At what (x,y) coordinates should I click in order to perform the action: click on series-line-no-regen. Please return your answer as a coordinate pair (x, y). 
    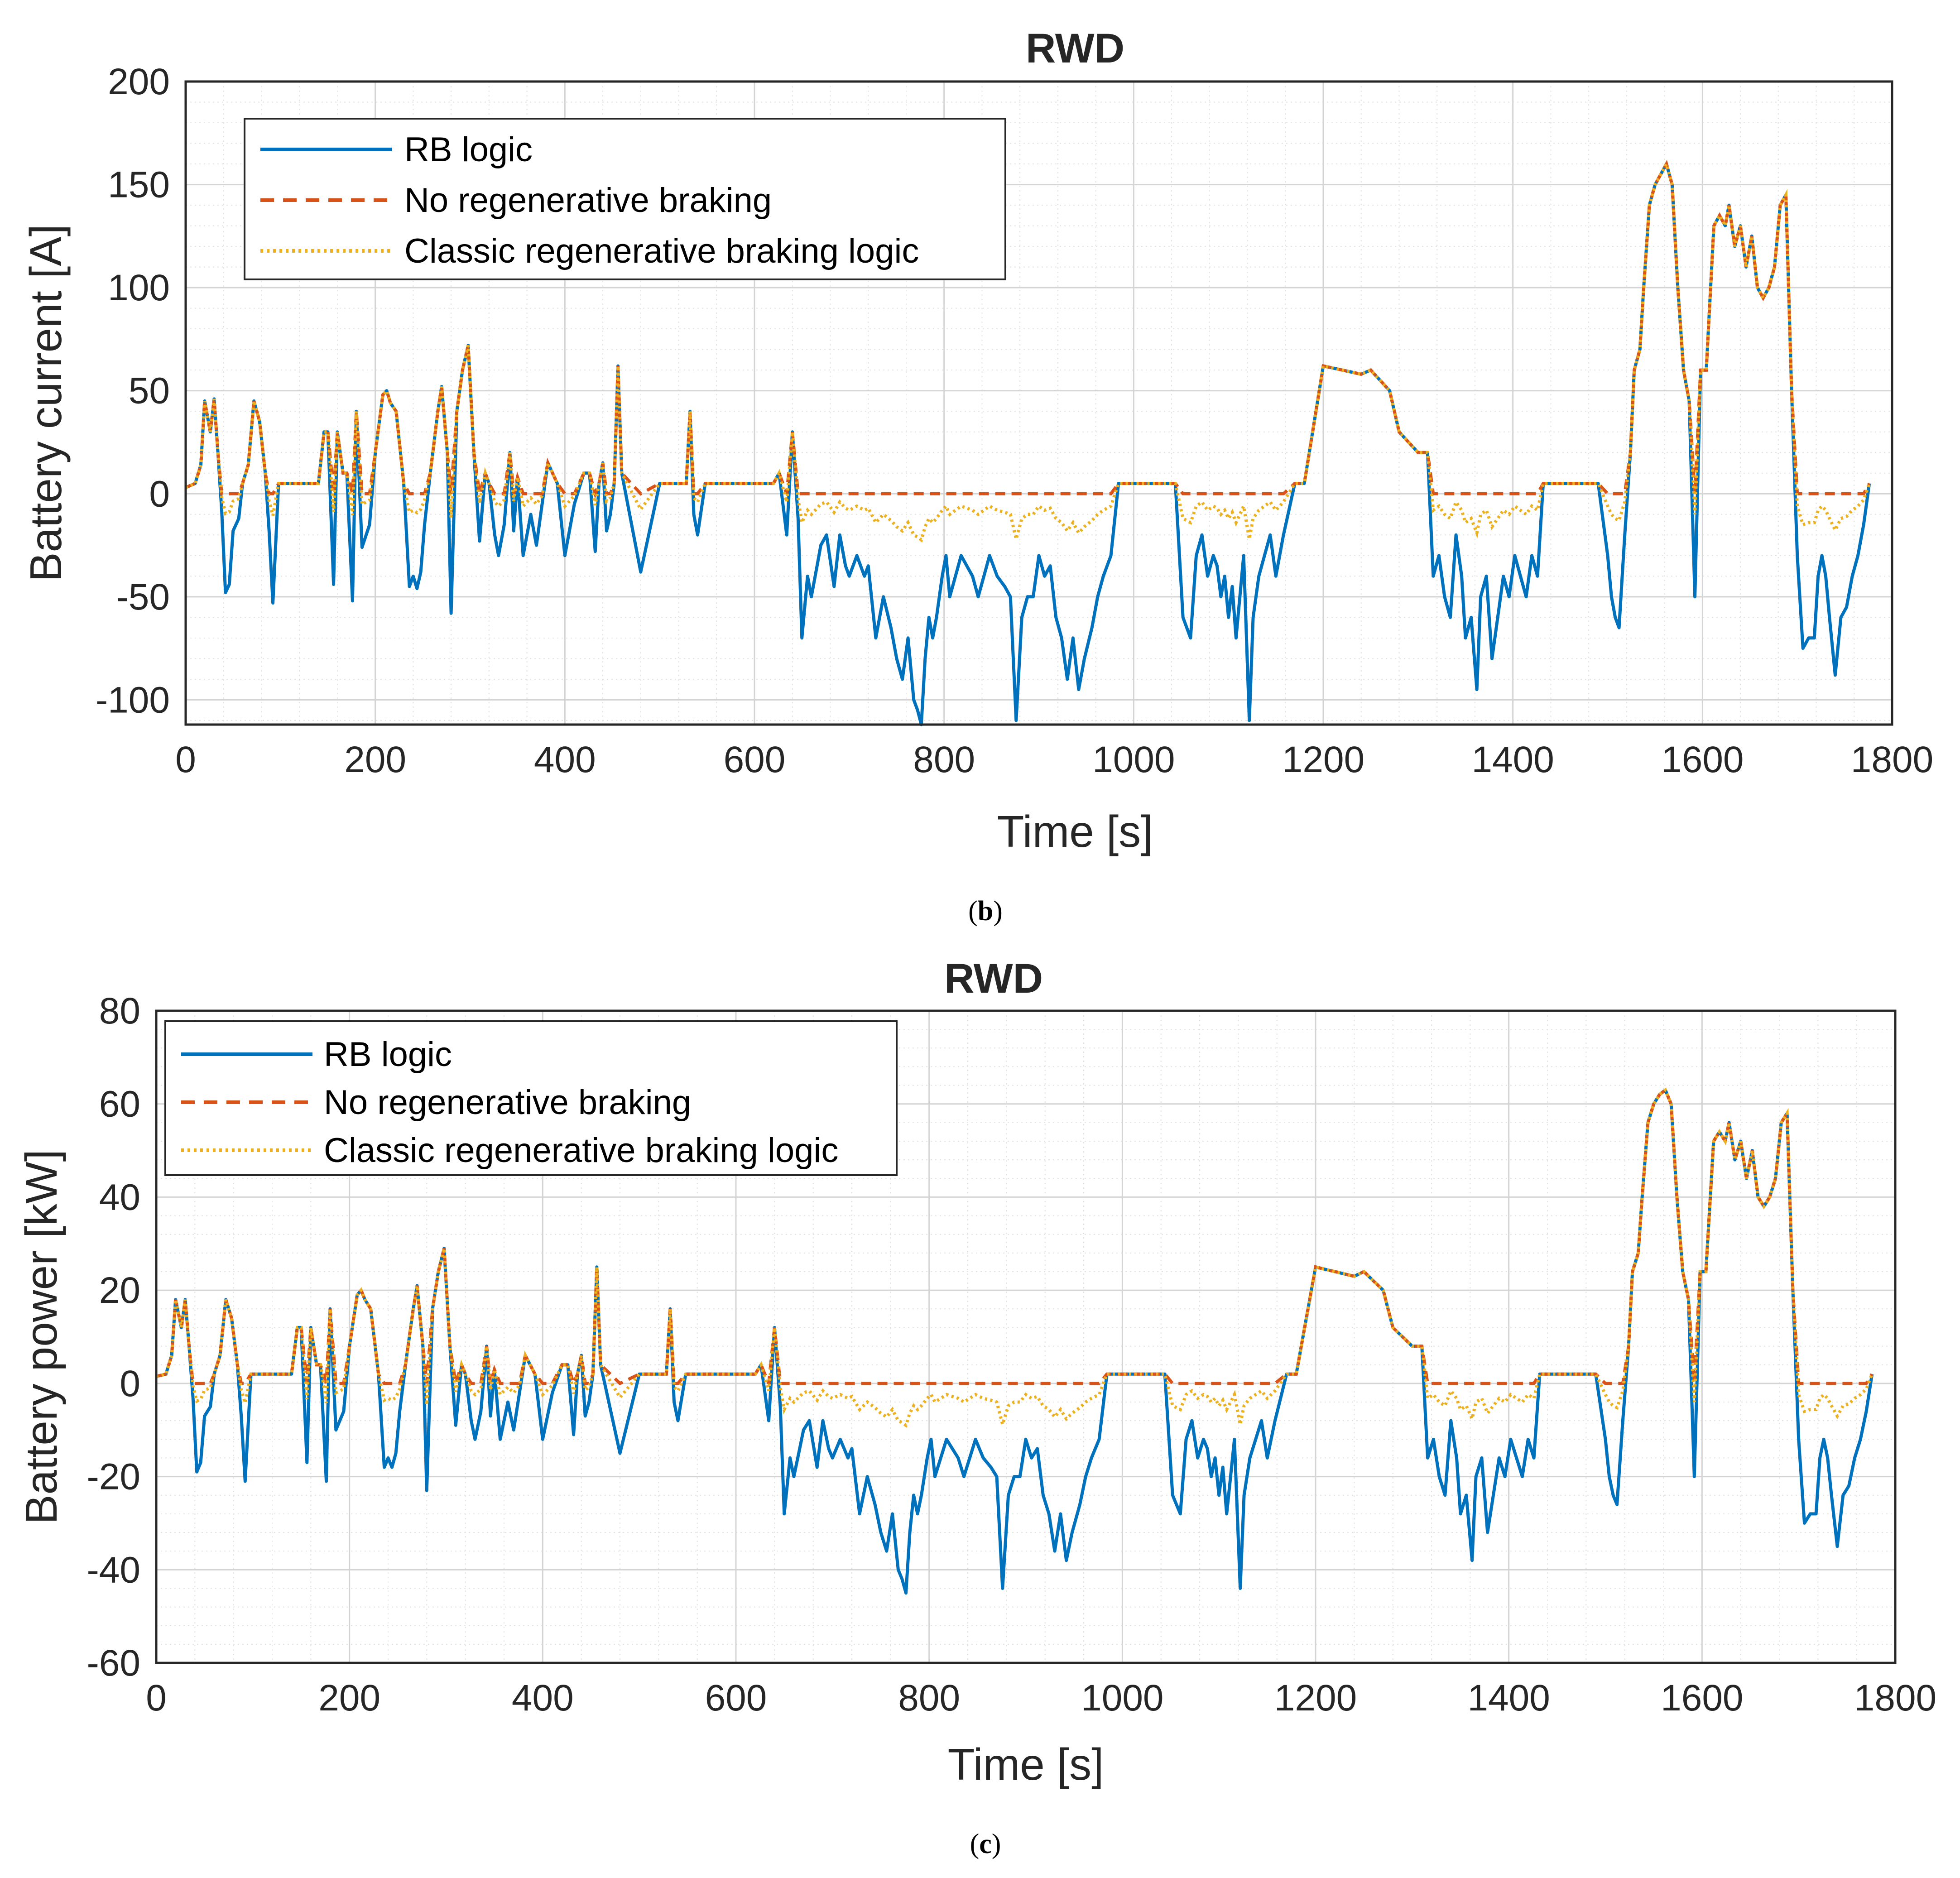
    Looking at the image, I should click on (1015, 1237).